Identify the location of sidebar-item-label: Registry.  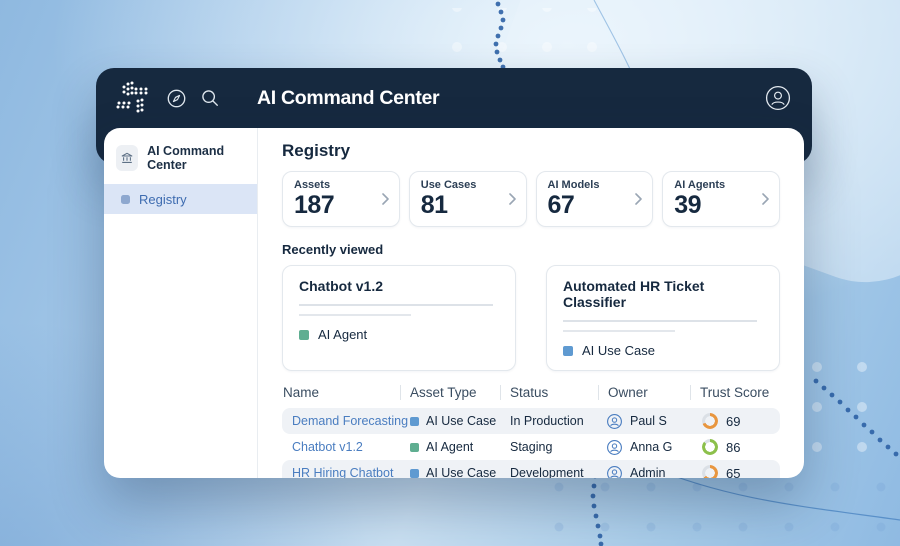
(163, 199).